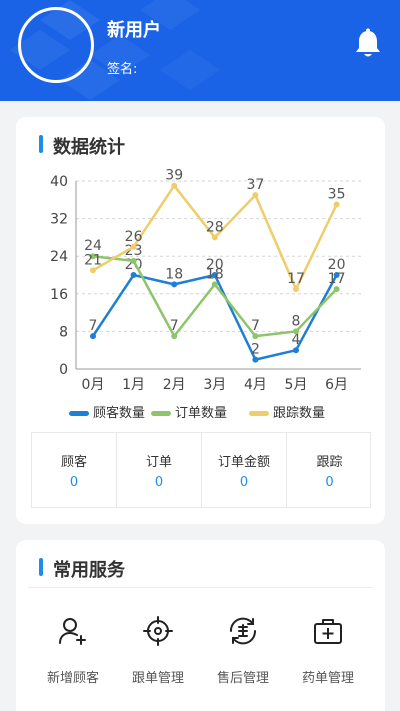  Describe the element at coordinates (158, 631) in the screenshot. I see `target-icon` at that location.